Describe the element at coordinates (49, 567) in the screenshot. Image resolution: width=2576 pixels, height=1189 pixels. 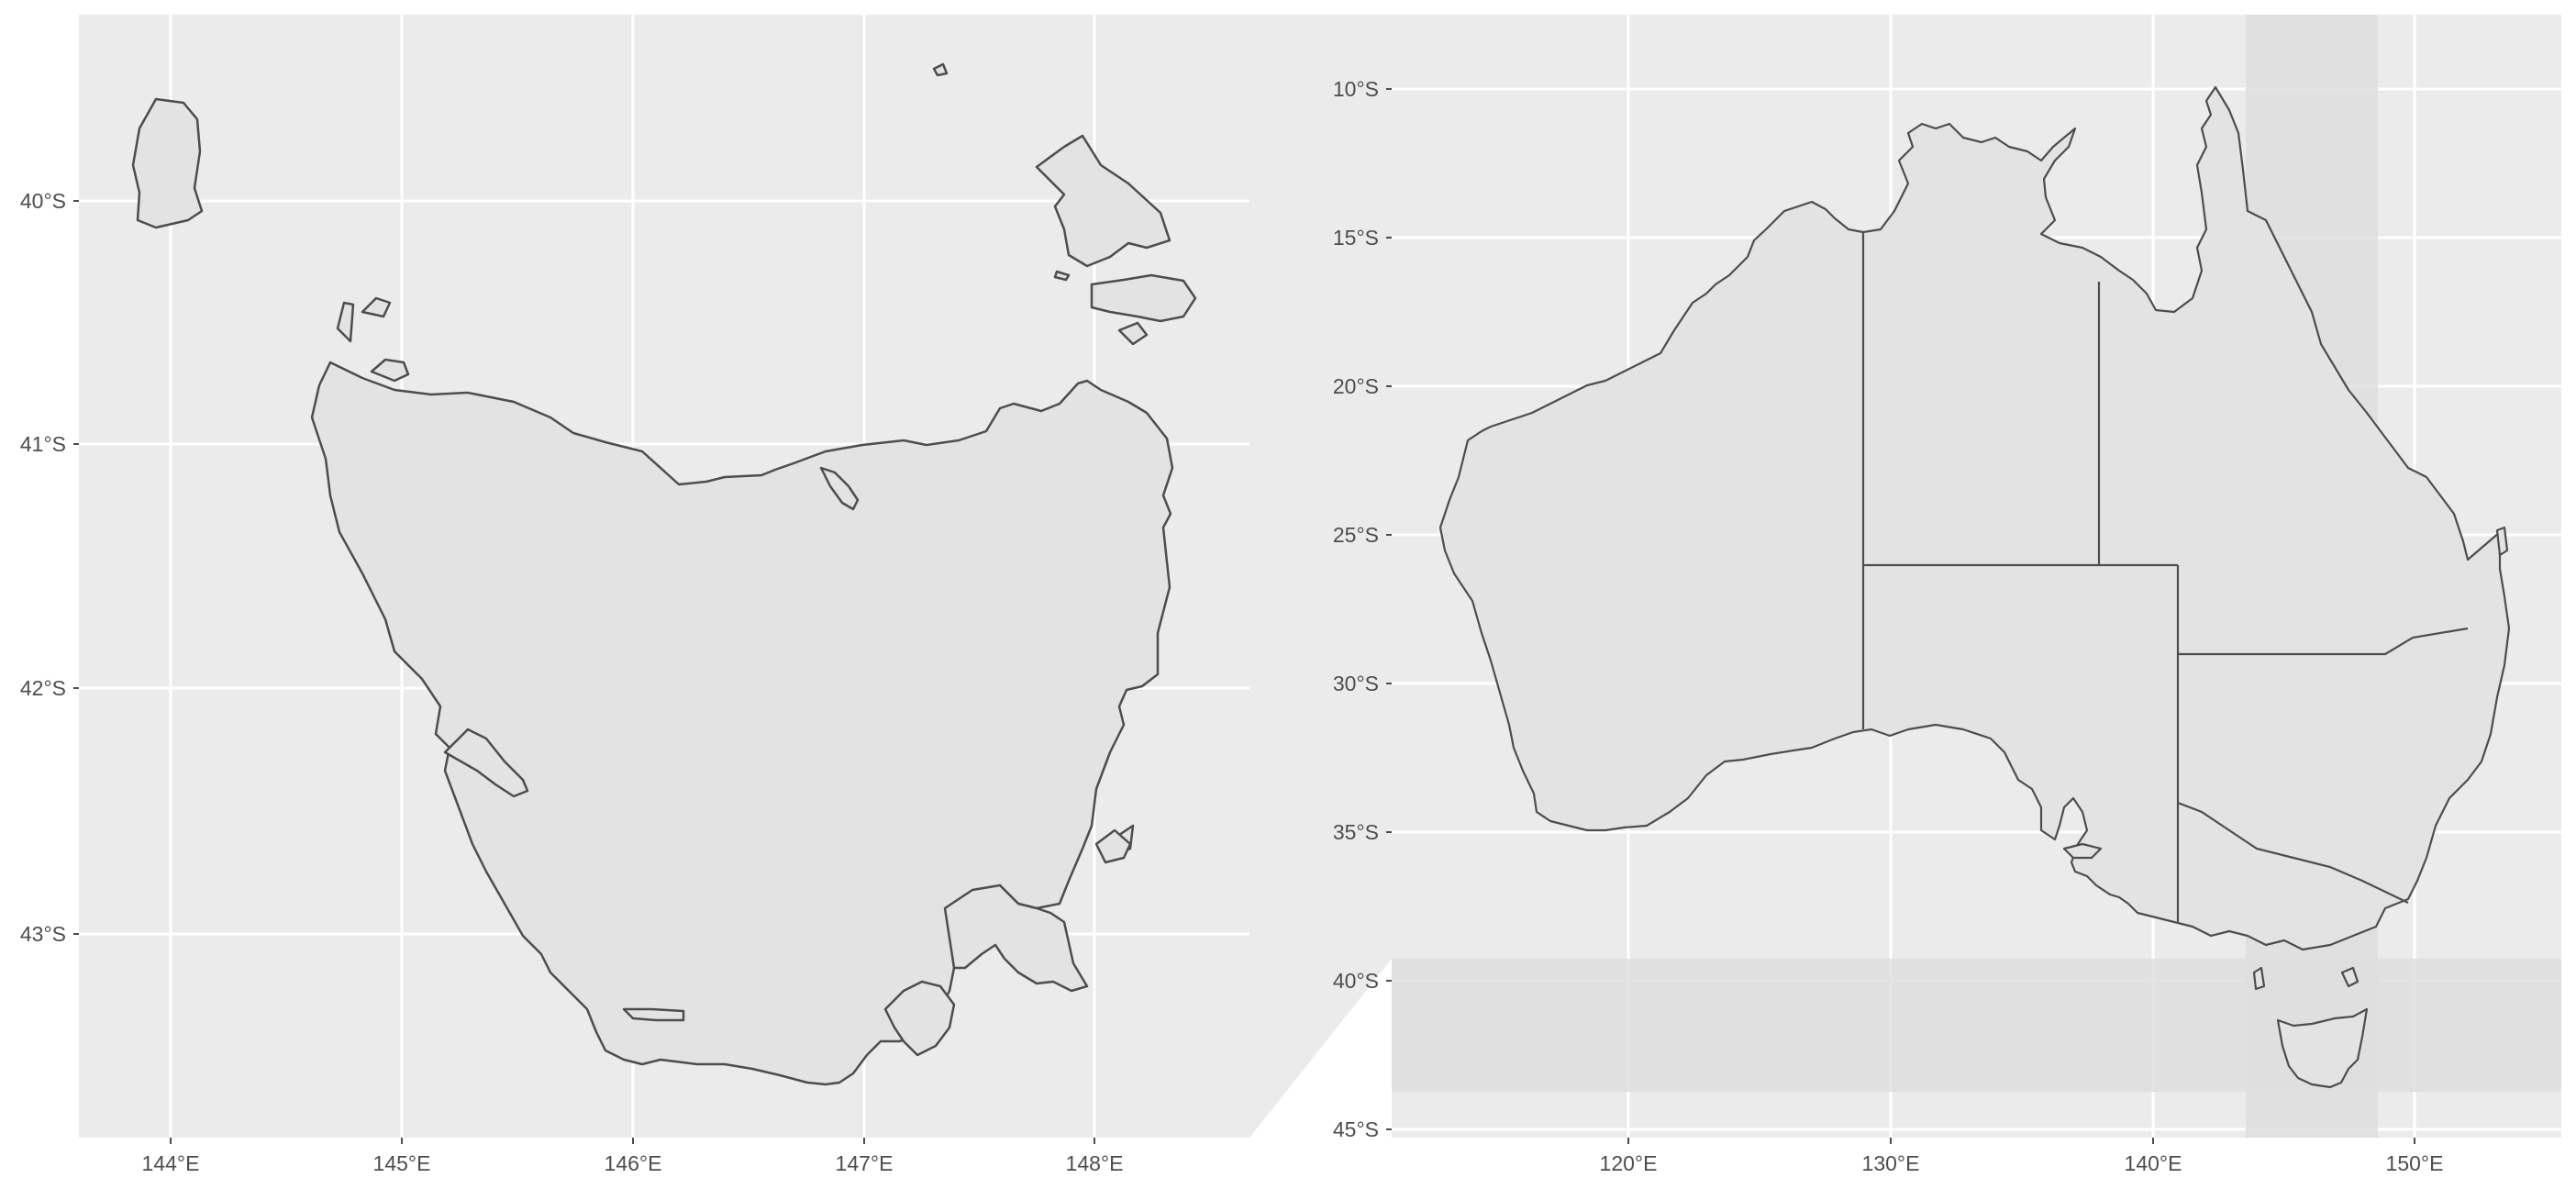
I see `inset-y-axis: 40°S 41°S 42°S 43°S` at that location.